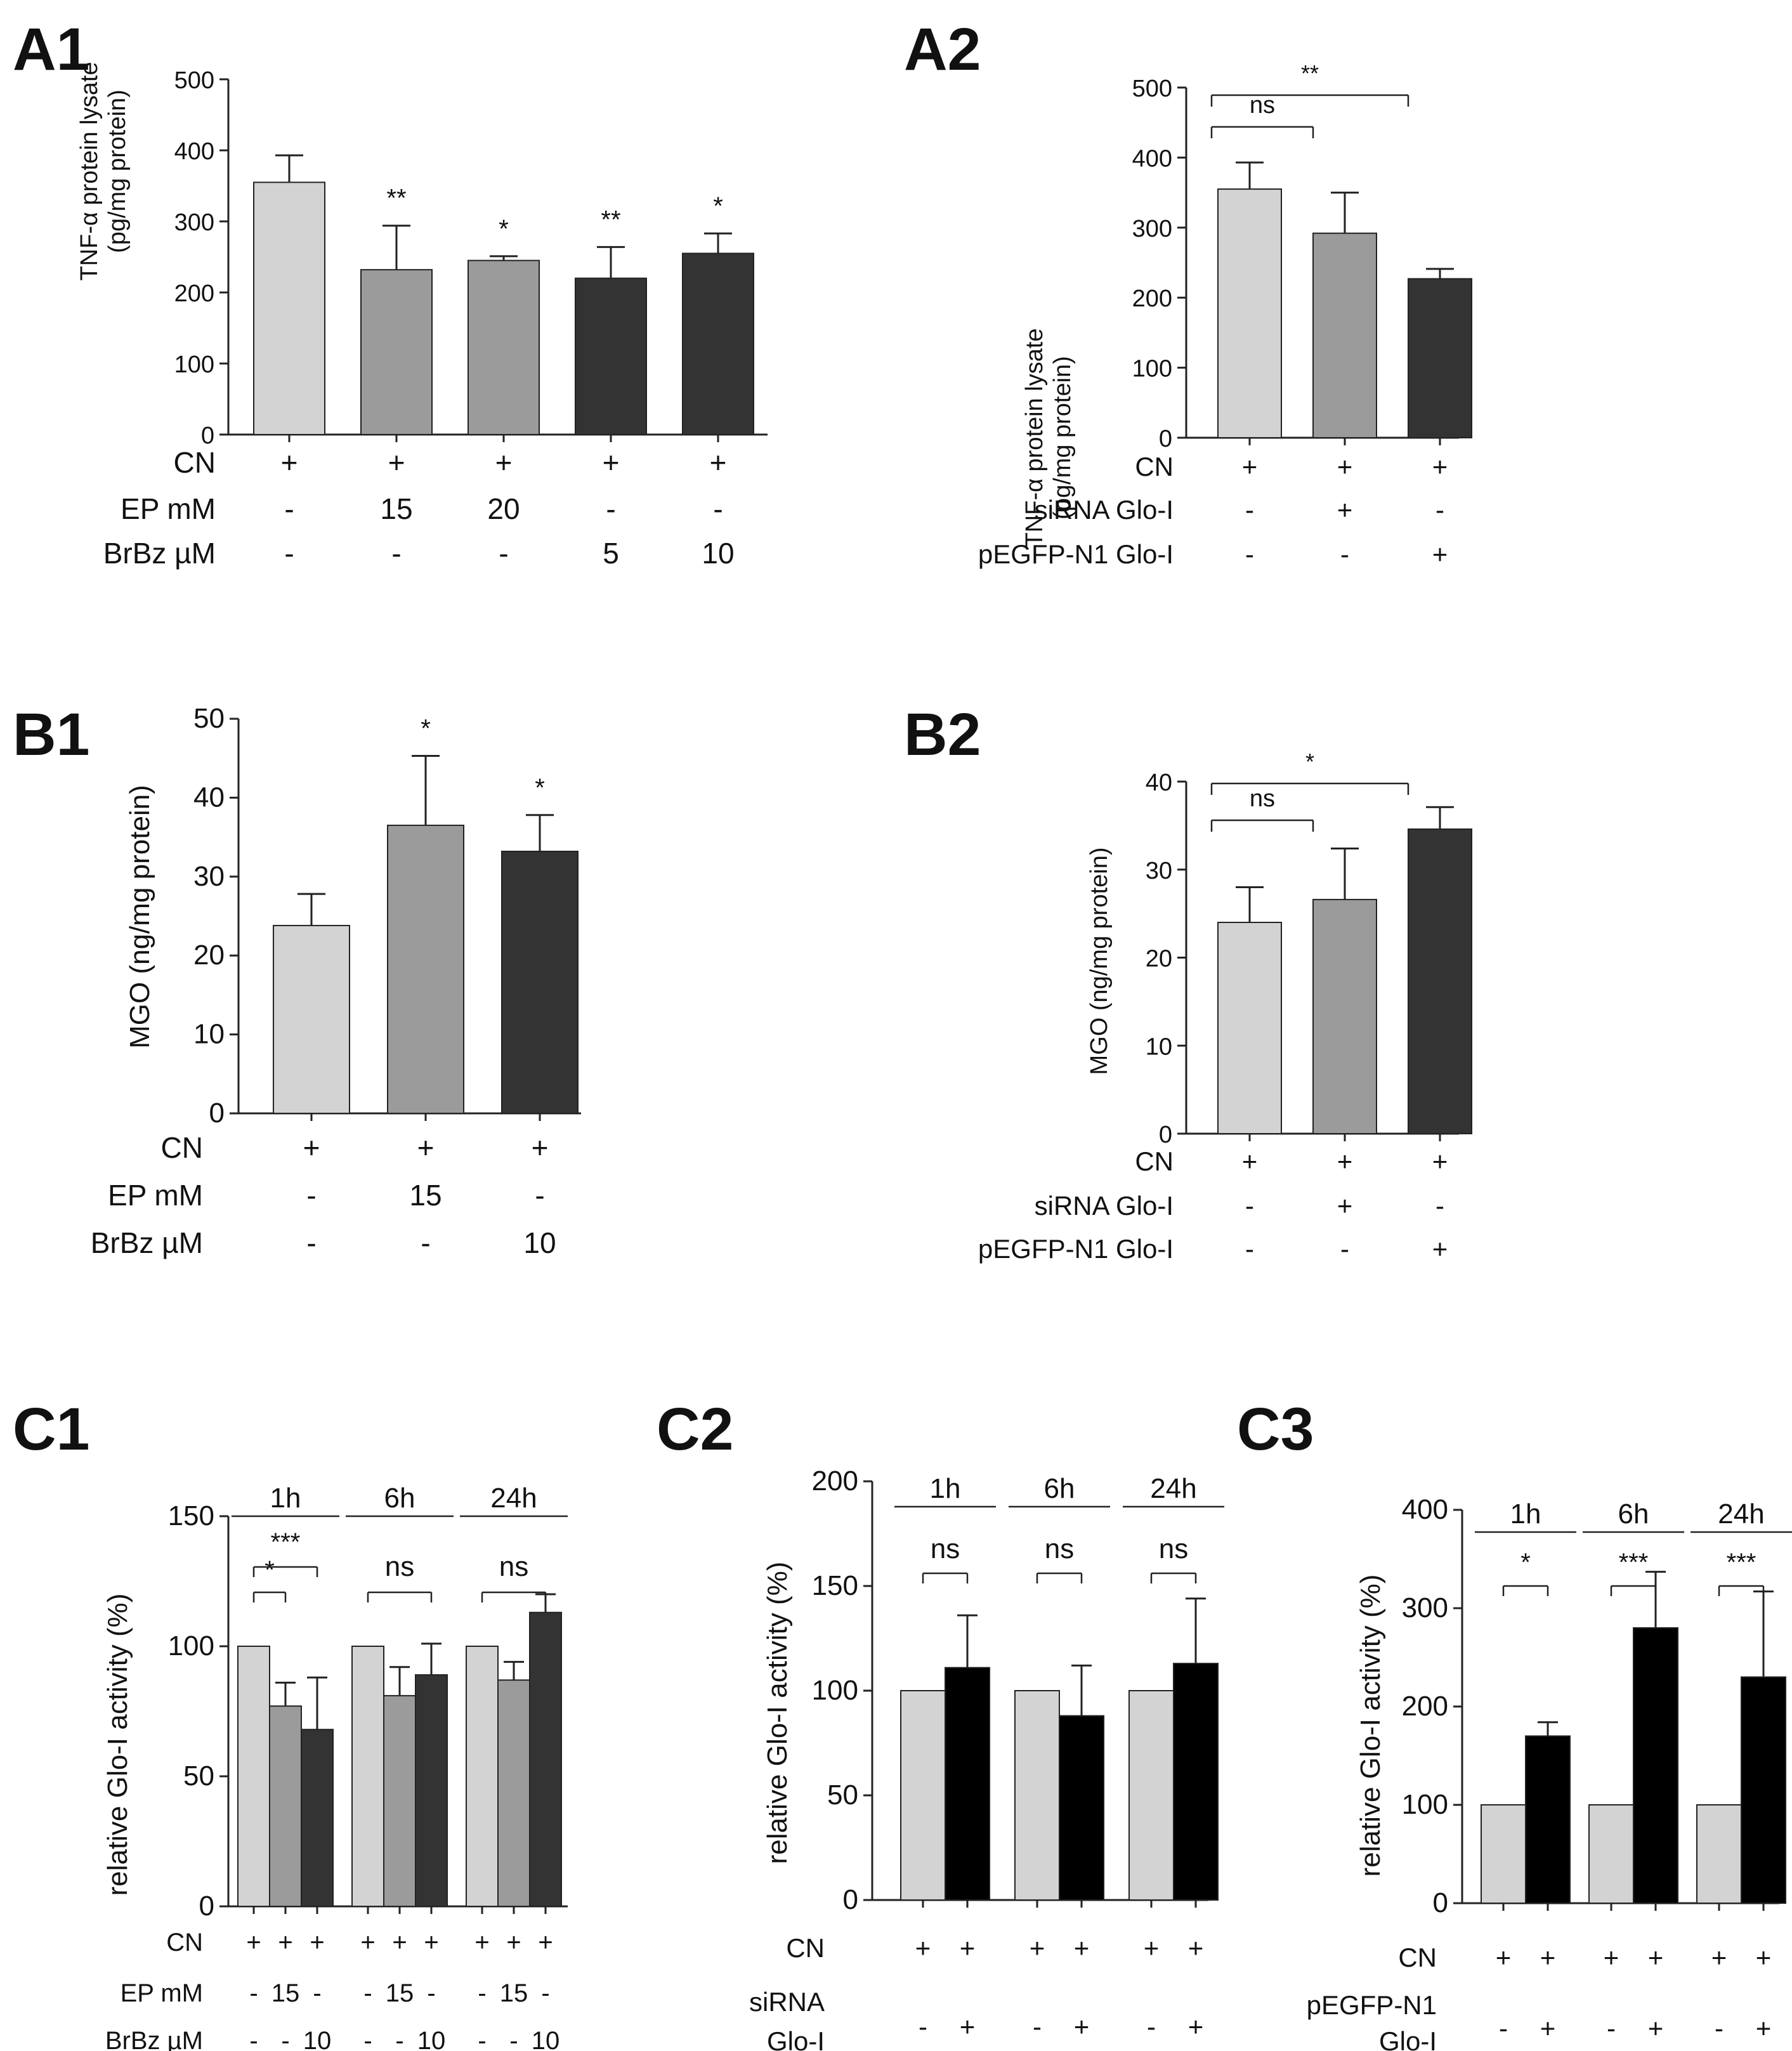  What do you see at coordinates (835, 1690) in the screenshot?
I see `y-tick-label: 100` at bounding box center [835, 1690].